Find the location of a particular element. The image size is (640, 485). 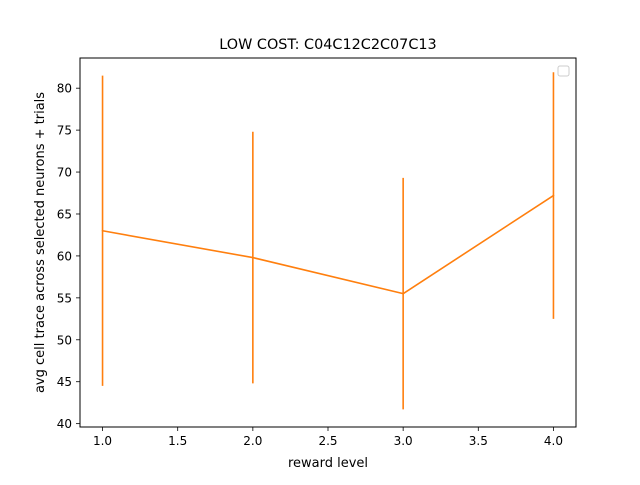

y-tick-label: 45 is located at coordinates (64, 382).